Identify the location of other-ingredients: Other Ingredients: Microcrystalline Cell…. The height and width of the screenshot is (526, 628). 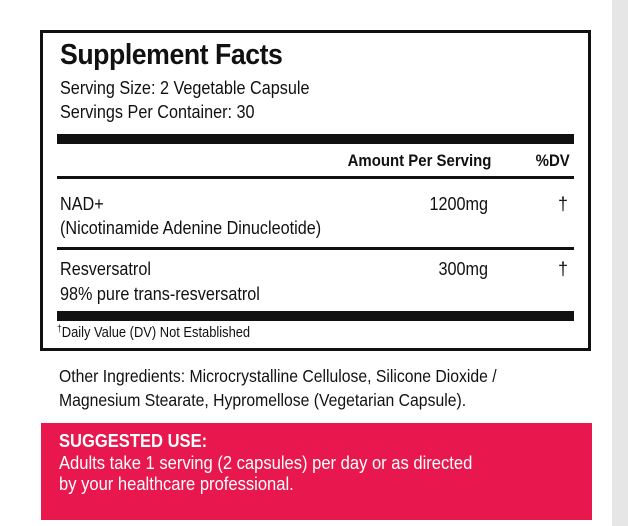
(311, 388).